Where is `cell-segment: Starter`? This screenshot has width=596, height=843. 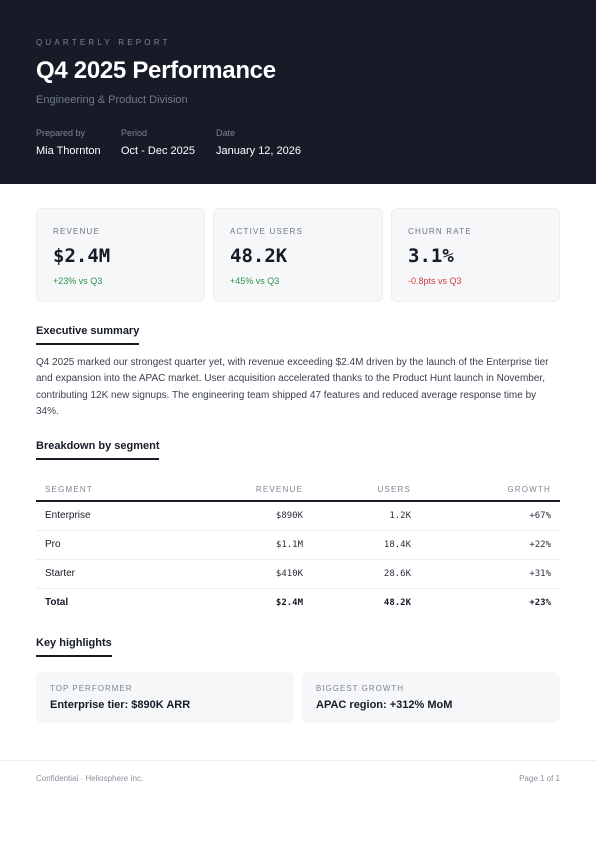
cell-segment: Starter is located at coordinates (110, 574).